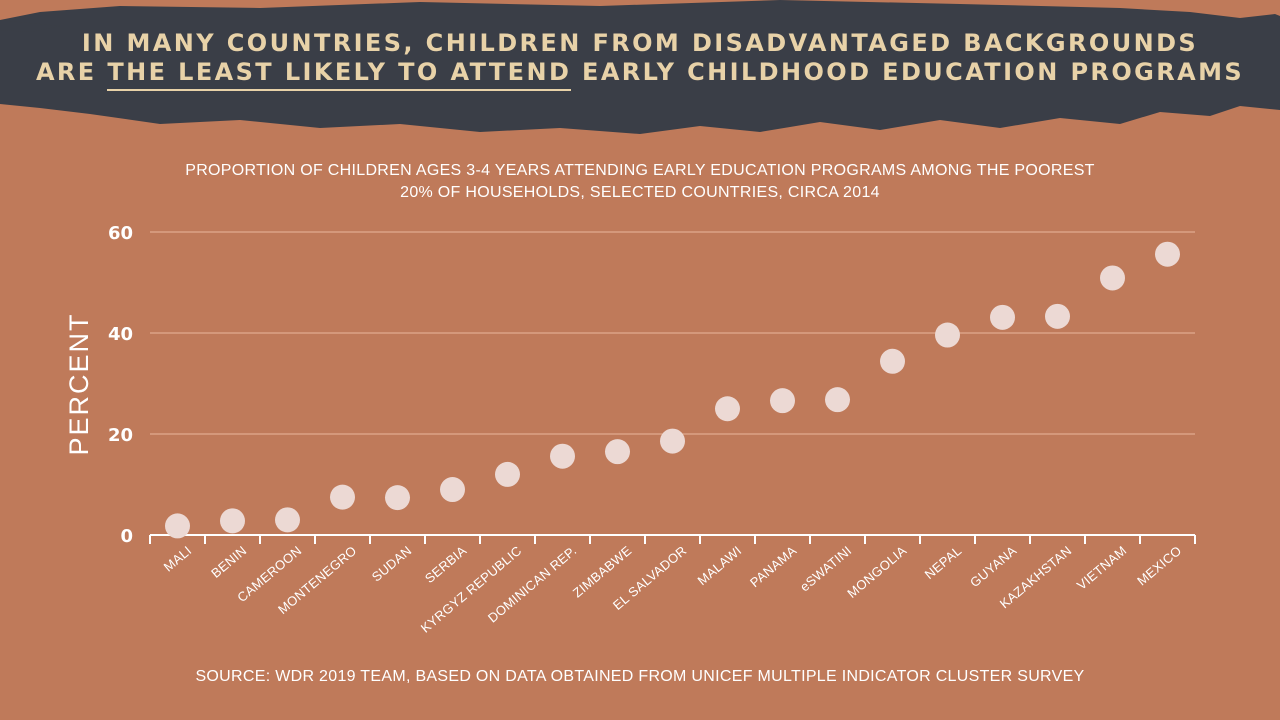 The width and height of the screenshot is (1280, 720). What do you see at coordinates (993, 566) in the screenshot?
I see `x-tick-label: GUYANA` at bounding box center [993, 566].